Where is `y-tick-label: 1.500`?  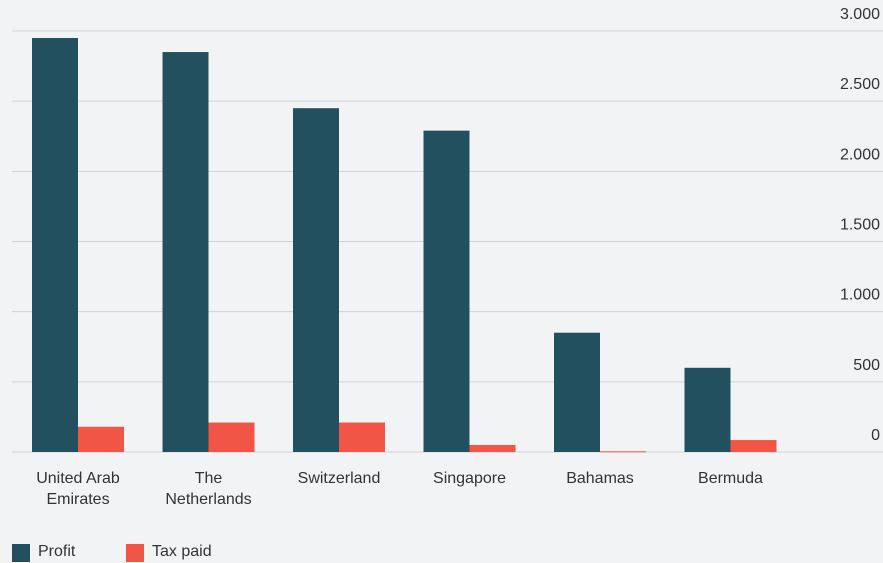
y-tick-label: 1.500 is located at coordinates (860, 225).